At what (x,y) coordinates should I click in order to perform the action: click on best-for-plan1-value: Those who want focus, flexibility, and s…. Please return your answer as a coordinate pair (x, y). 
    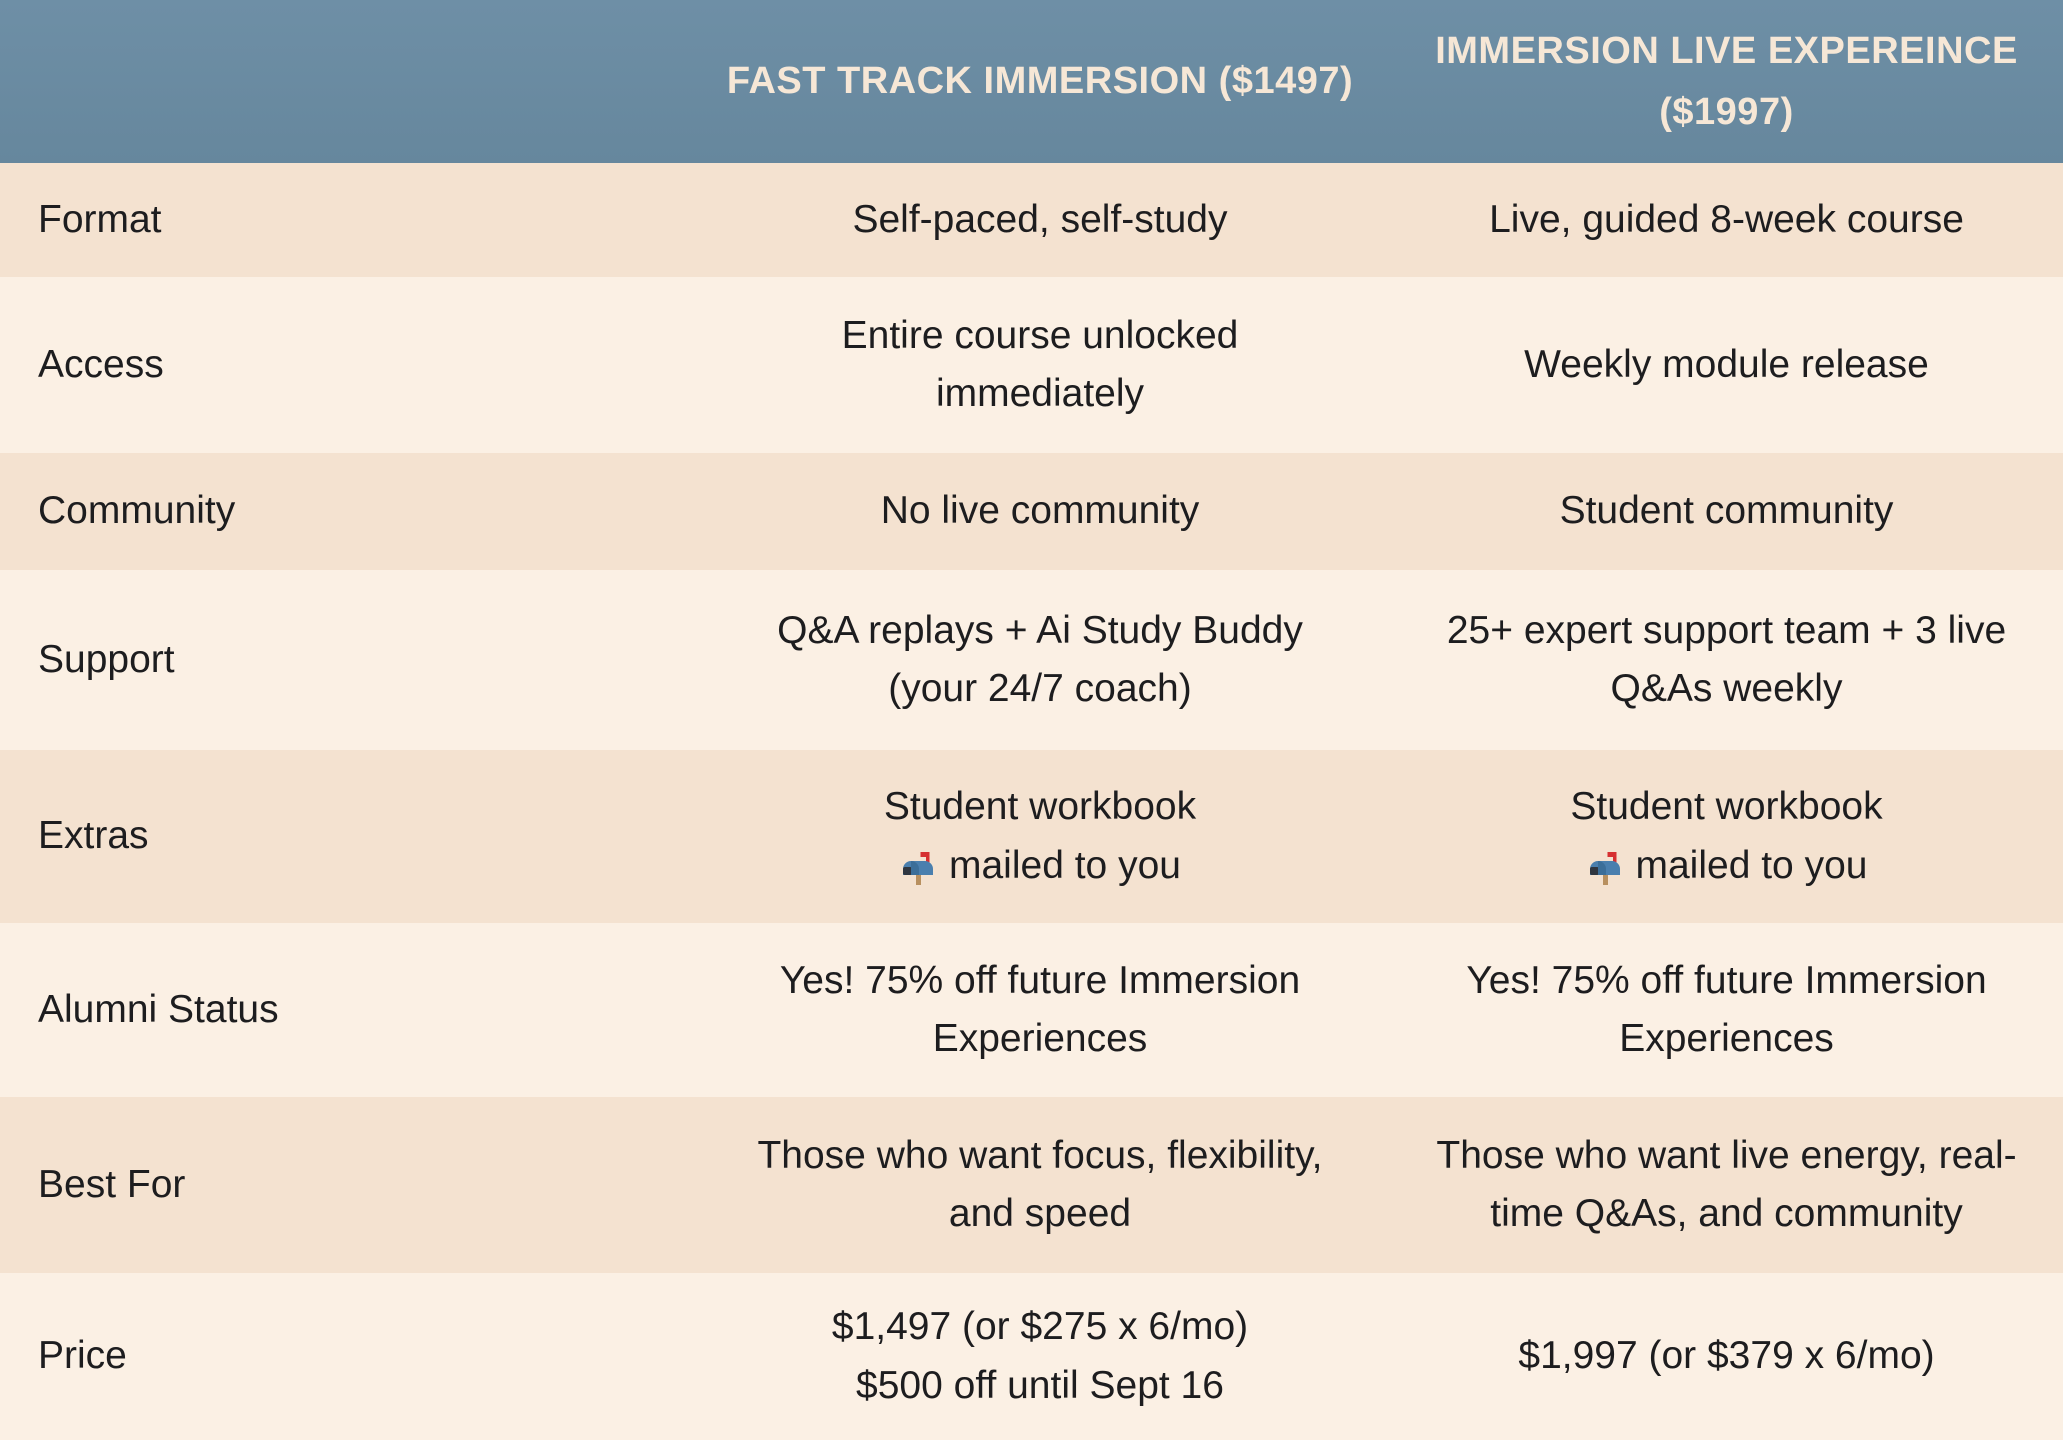
    Looking at the image, I should click on (1040, 1184).